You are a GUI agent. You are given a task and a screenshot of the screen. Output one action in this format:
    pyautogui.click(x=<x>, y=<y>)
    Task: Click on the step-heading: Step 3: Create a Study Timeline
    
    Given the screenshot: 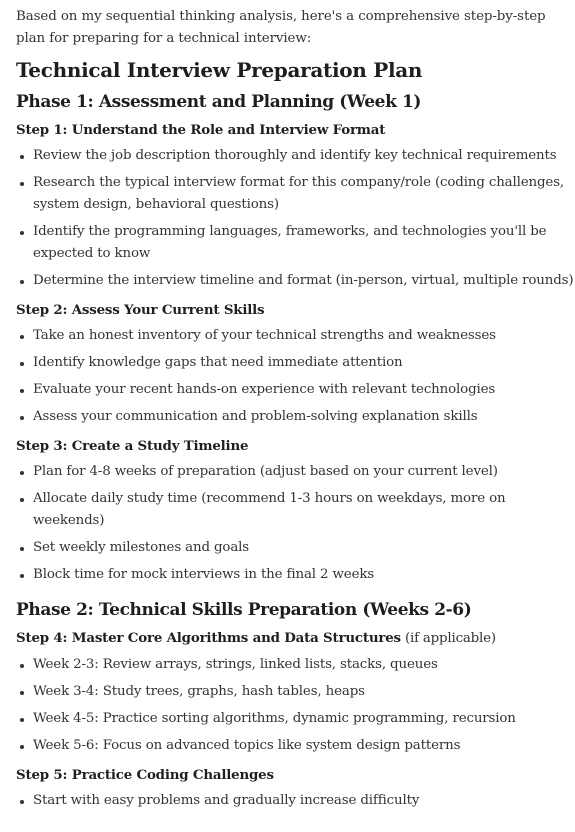 What is the action you would take?
    pyautogui.click(x=295, y=446)
    